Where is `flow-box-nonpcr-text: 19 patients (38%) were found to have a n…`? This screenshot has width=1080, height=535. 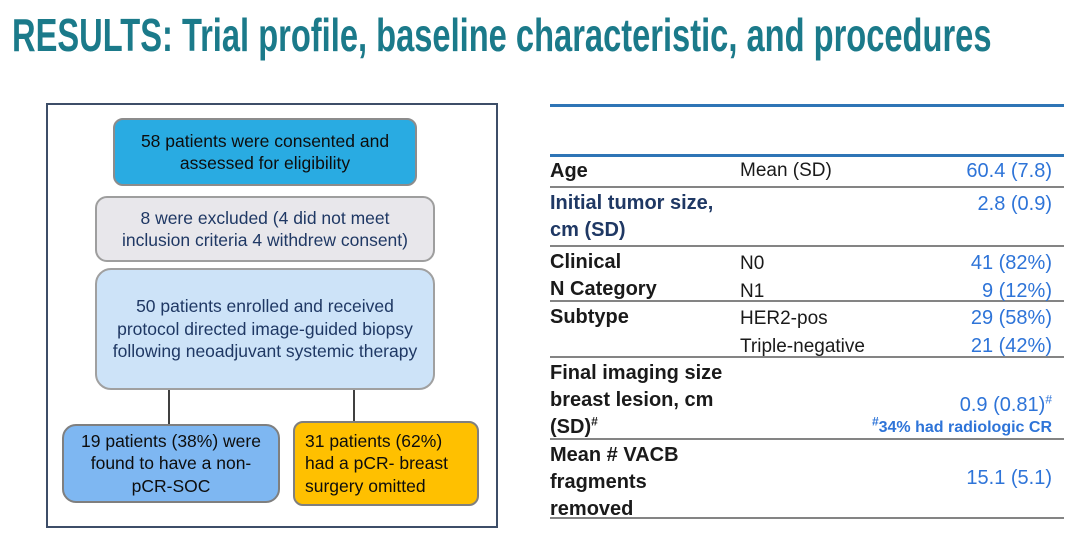
flow-box-nonpcr-text: 19 patients (38%) were found to have a n… is located at coordinates (171, 463).